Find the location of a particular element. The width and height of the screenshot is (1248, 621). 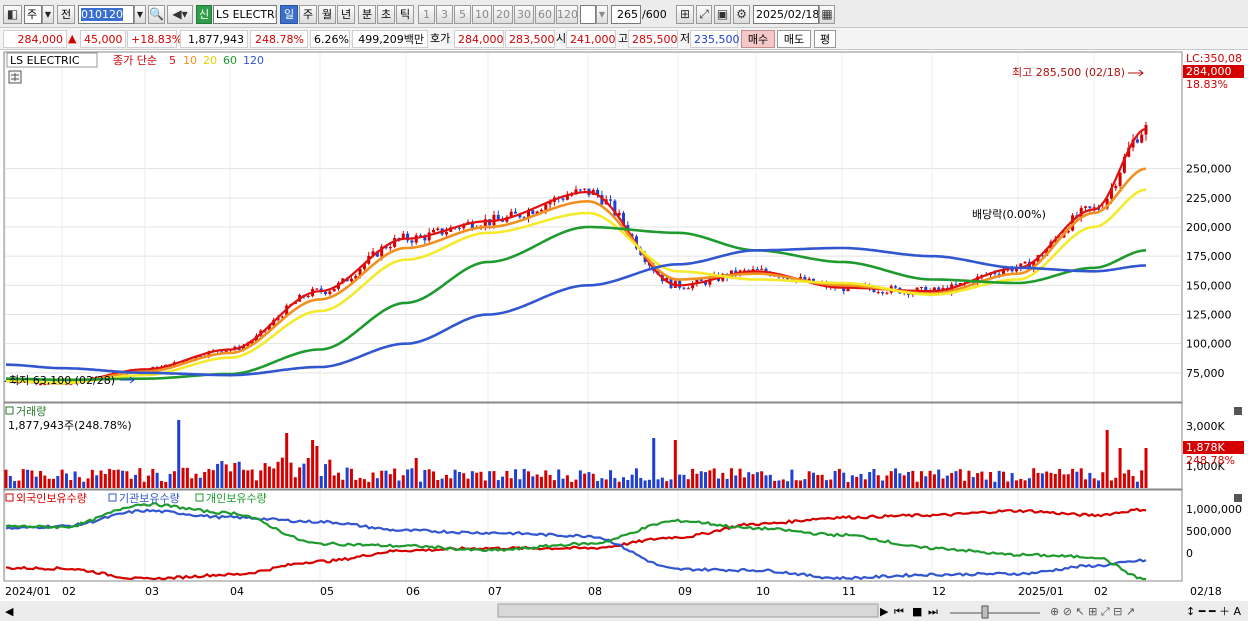

market-dropdown-icon: ▼ is located at coordinates (48, 14).